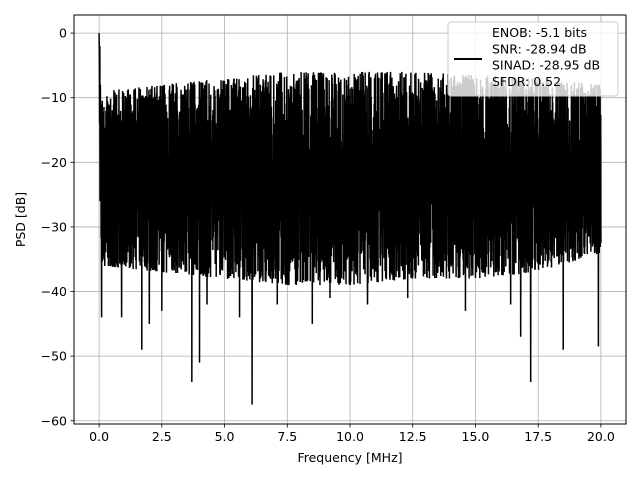 This screenshot has height=480, width=640. What do you see at coordinates (546, 65) in the screenshot?
I see `legend-sinad: SINAD: -28.95 dB` at bounding box center [546, 65].